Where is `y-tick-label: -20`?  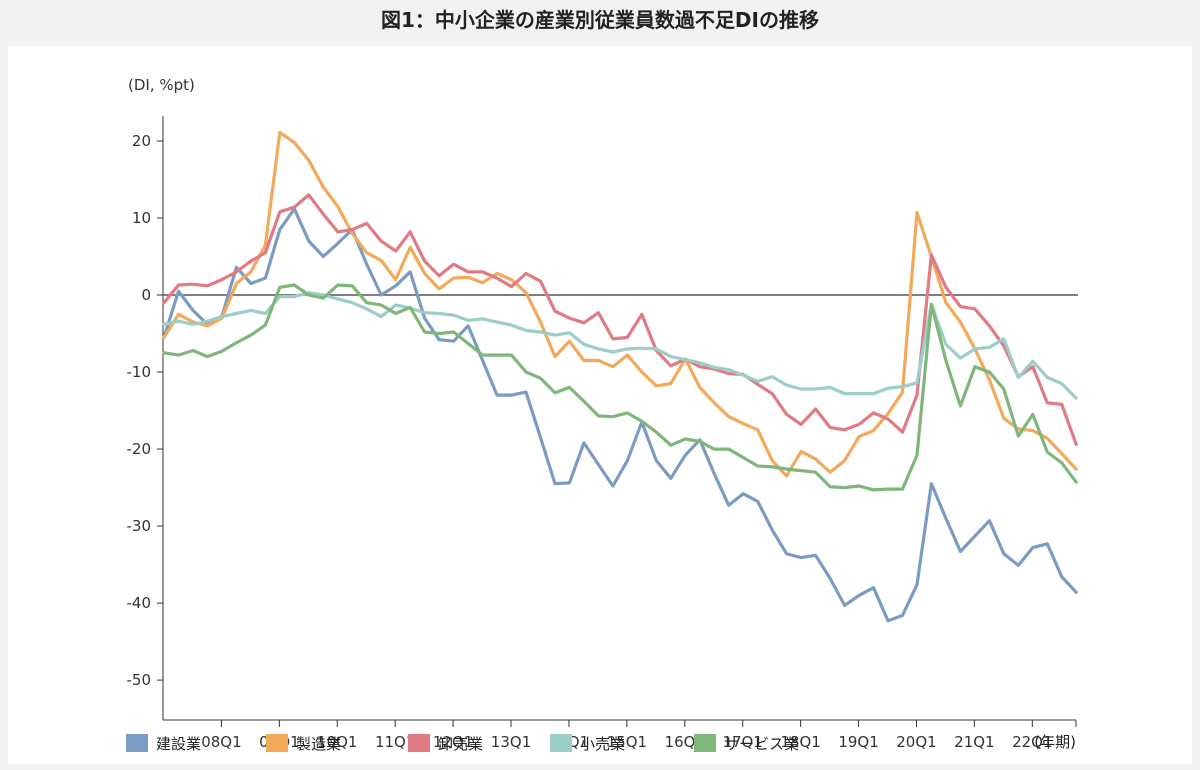
y-tick-label: -20 is located at coordinates (139, 449).